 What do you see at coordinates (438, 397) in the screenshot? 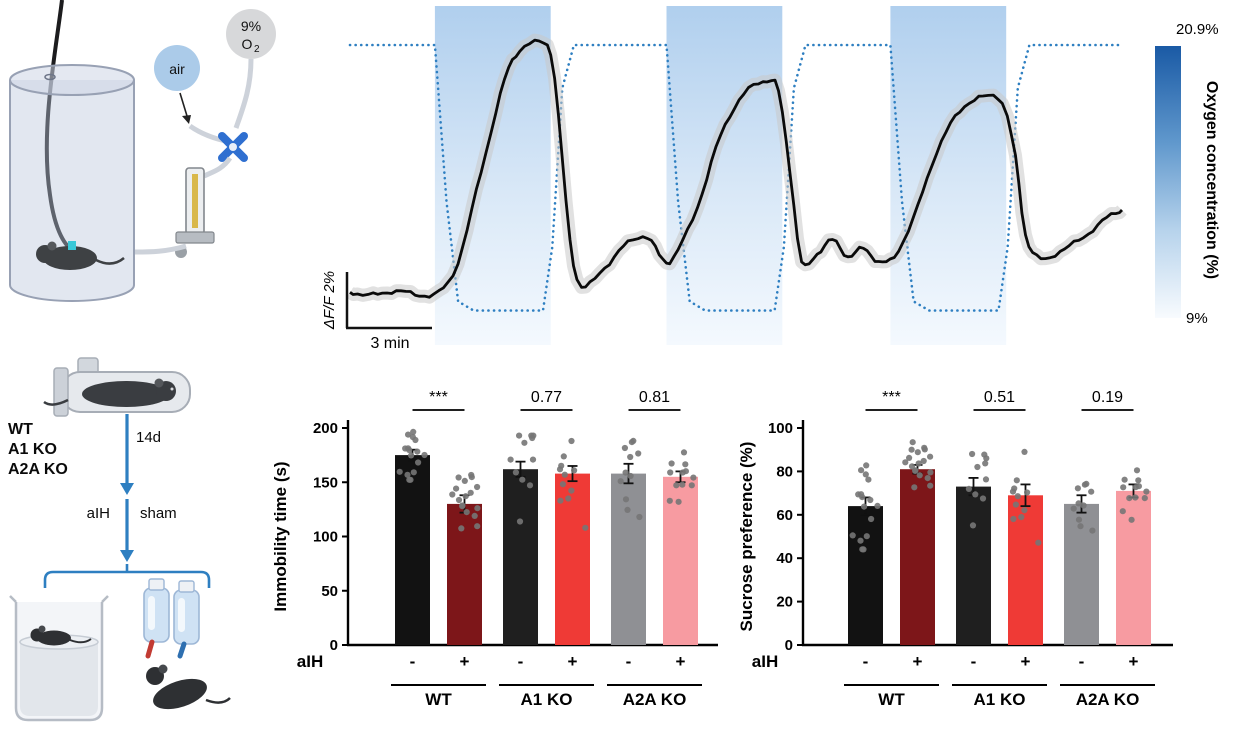
I see `significance-label: ***` at bounding box center [438, 397].